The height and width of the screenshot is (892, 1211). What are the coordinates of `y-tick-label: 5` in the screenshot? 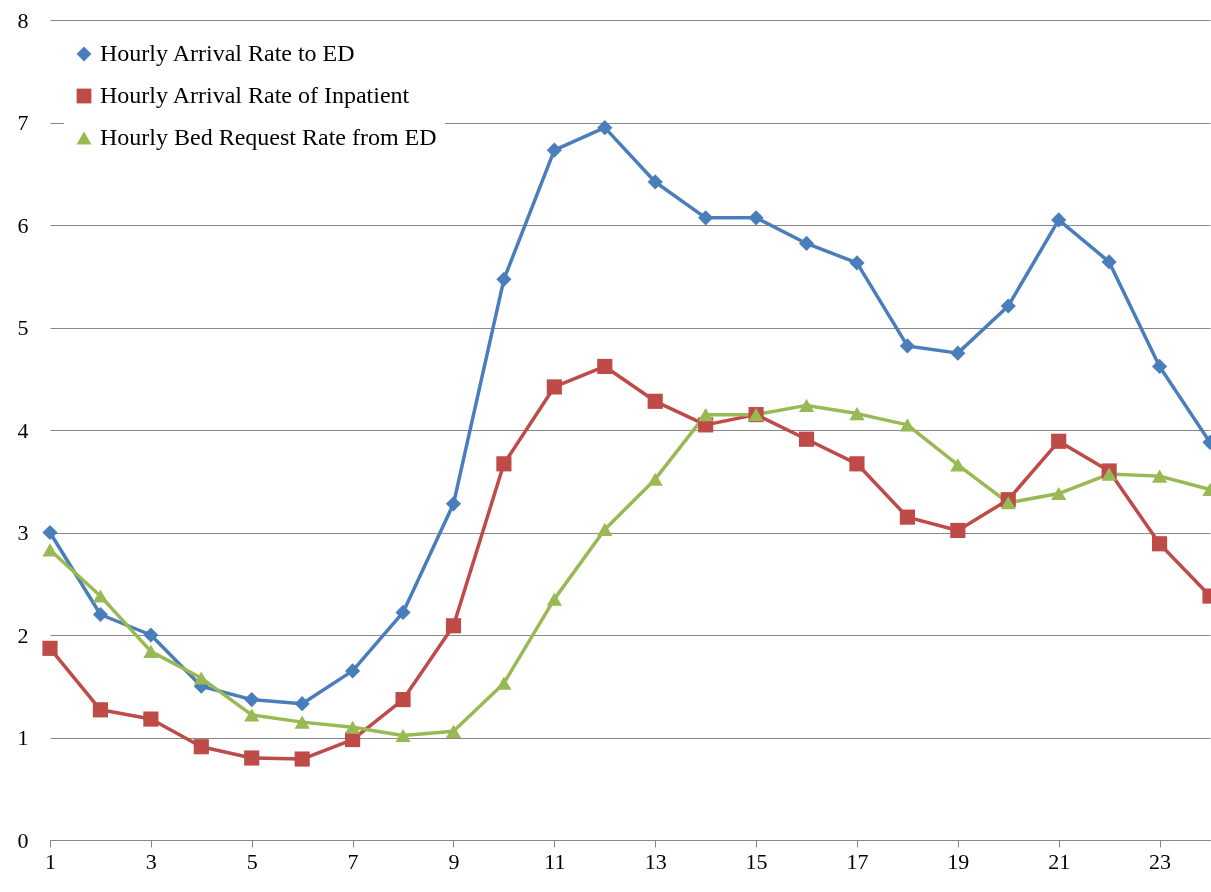 It's located at (23, 327).